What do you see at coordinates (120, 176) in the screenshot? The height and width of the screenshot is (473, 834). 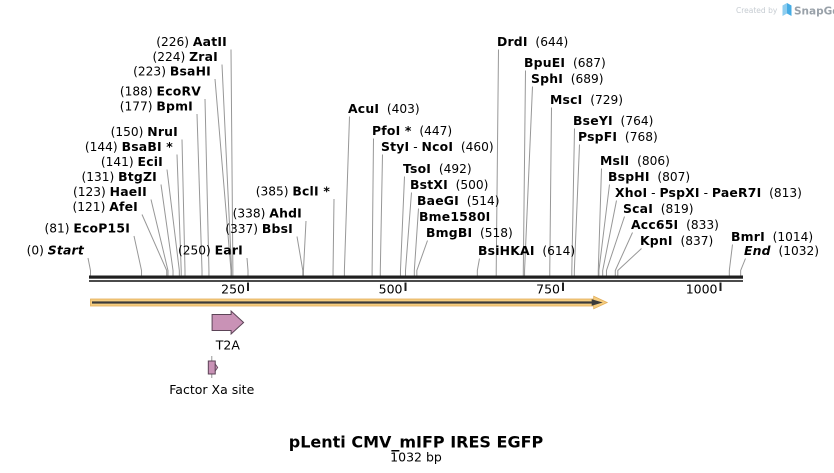 I see `site-label-btgzi: (131) BtgZI` at bounding box center [120, 176].